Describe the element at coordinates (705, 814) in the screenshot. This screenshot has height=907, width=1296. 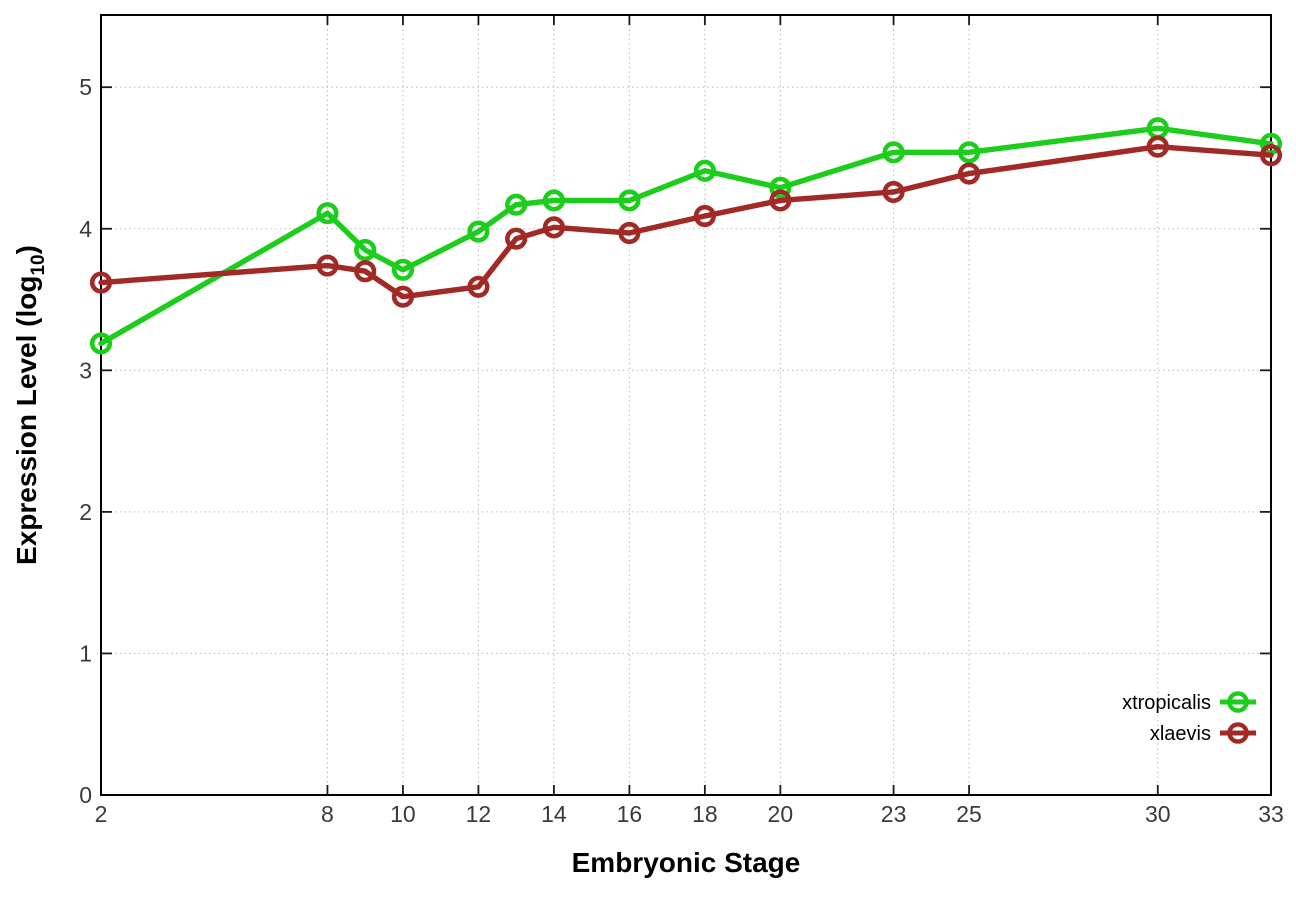
I see `x-tick-label-18: 18` at that location.